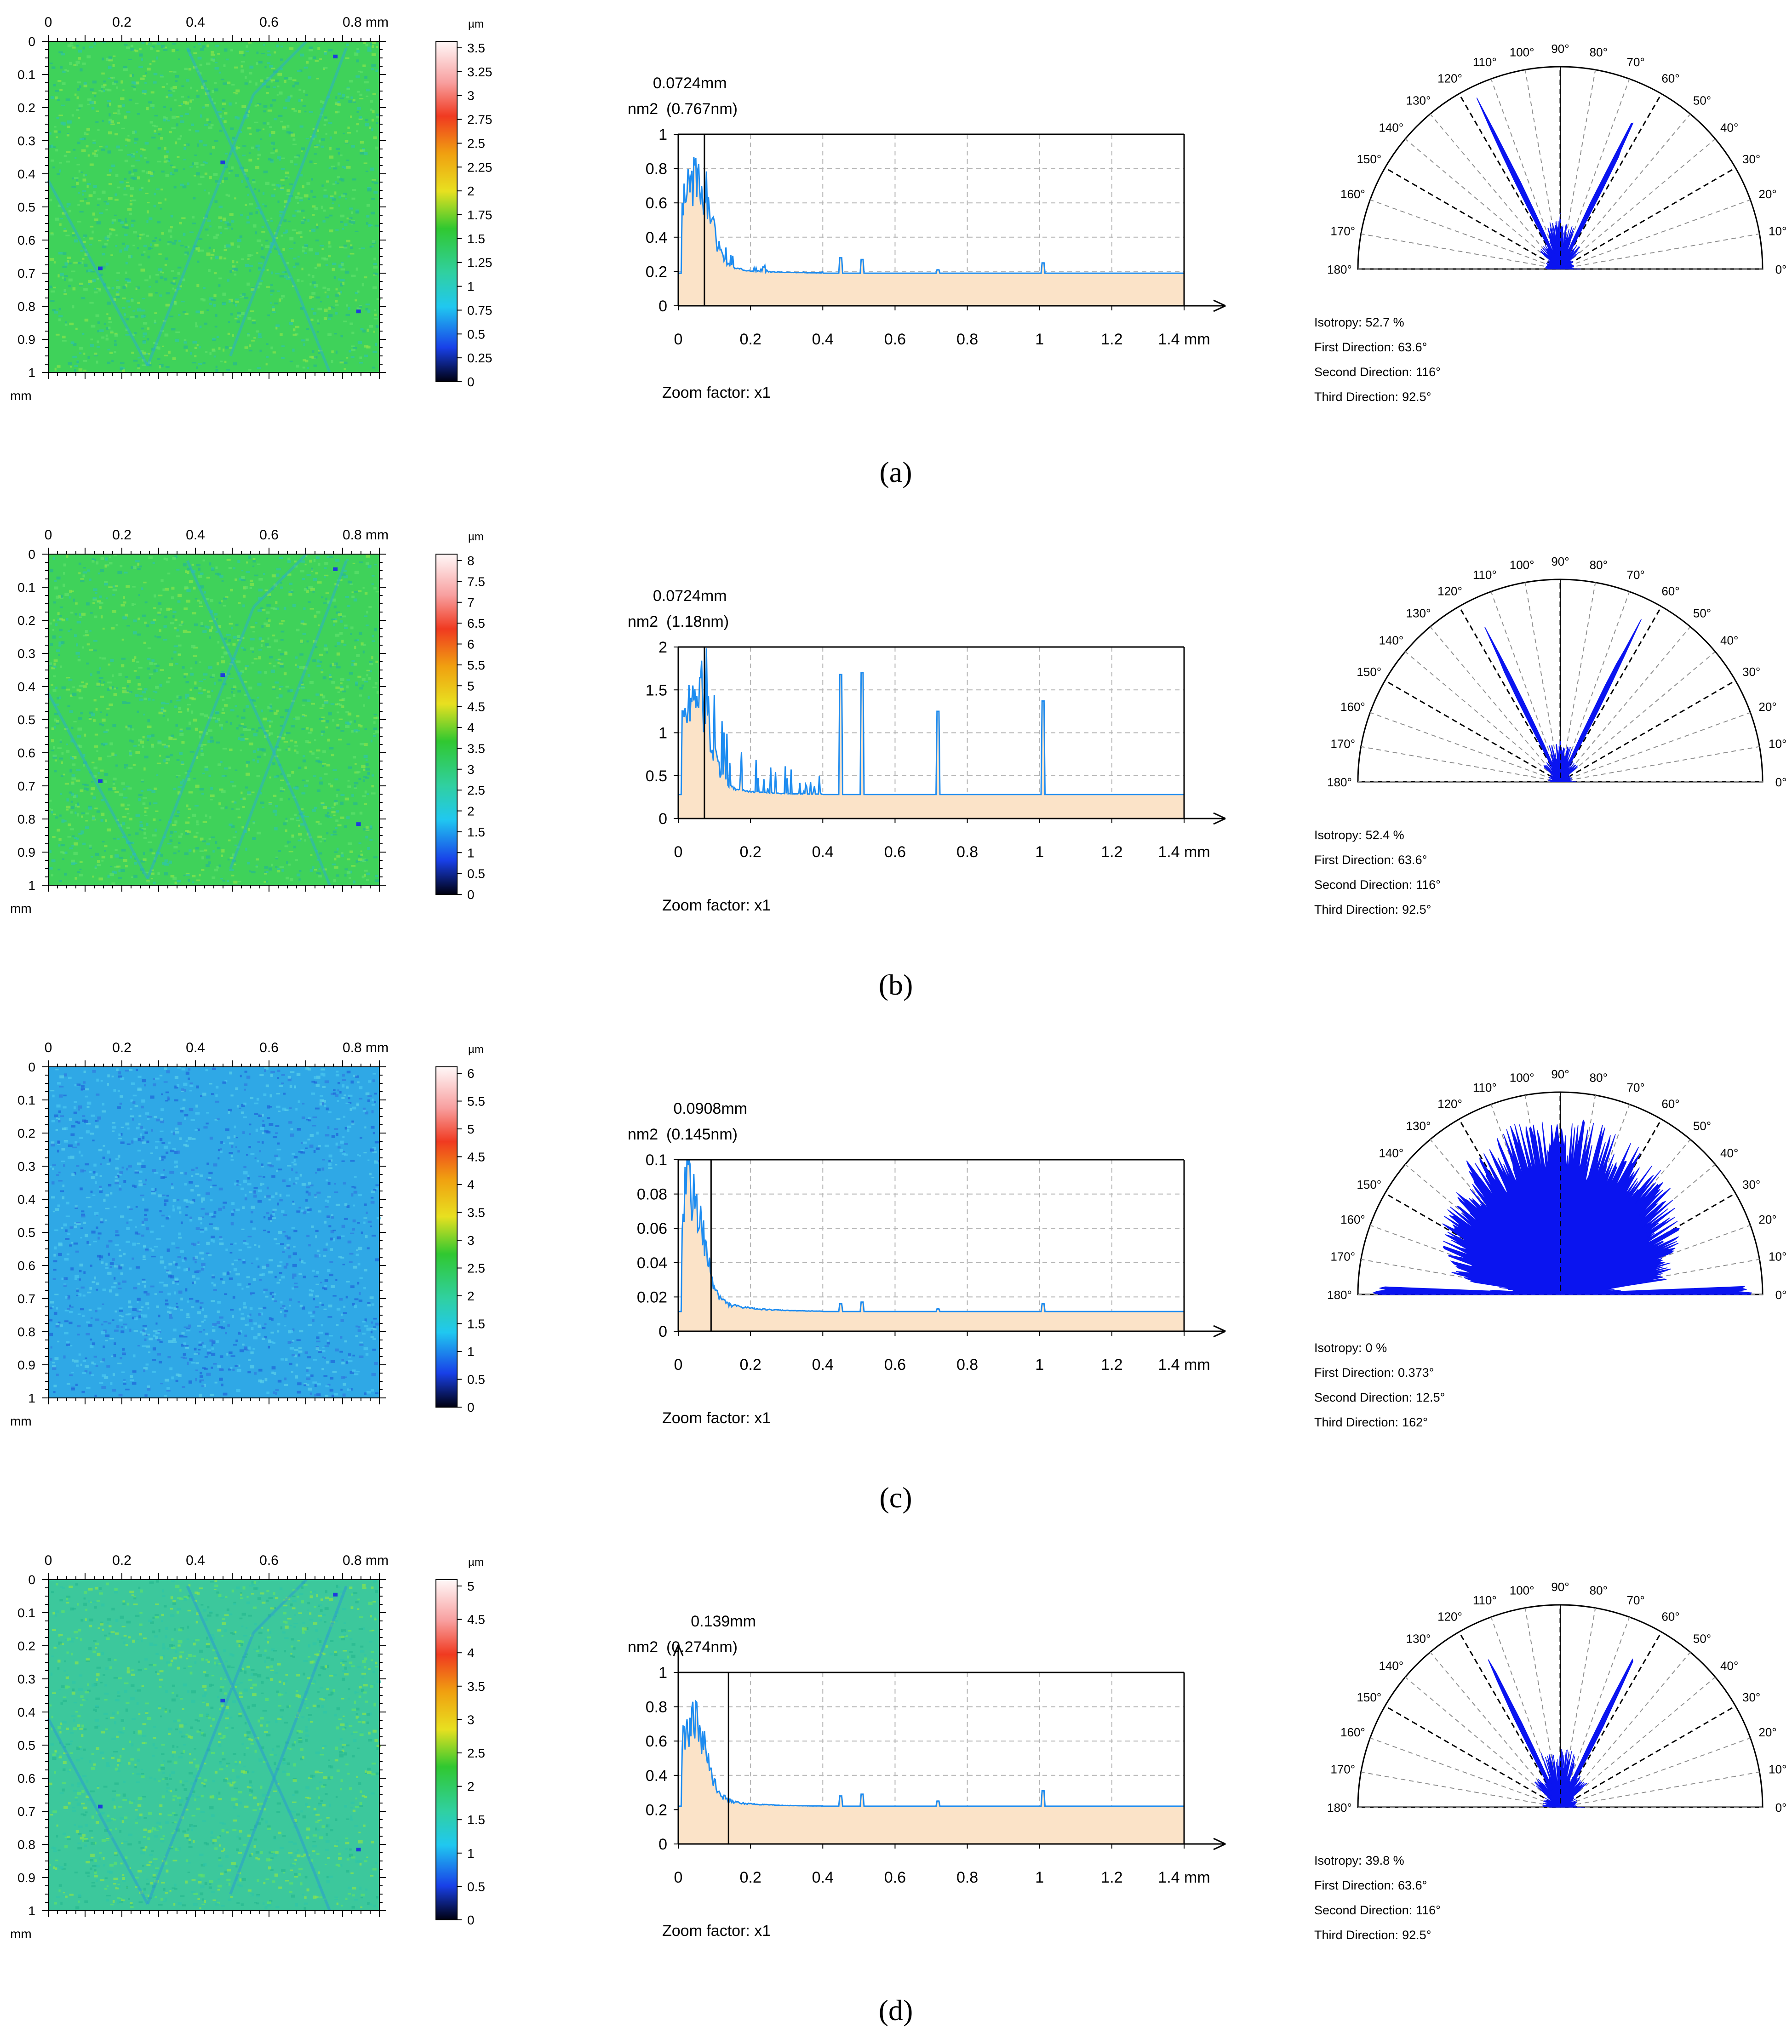 The height and width of the screenshot is (2044, 1792). I want to click on psd-unit-label: nm2, so click(643, 109).